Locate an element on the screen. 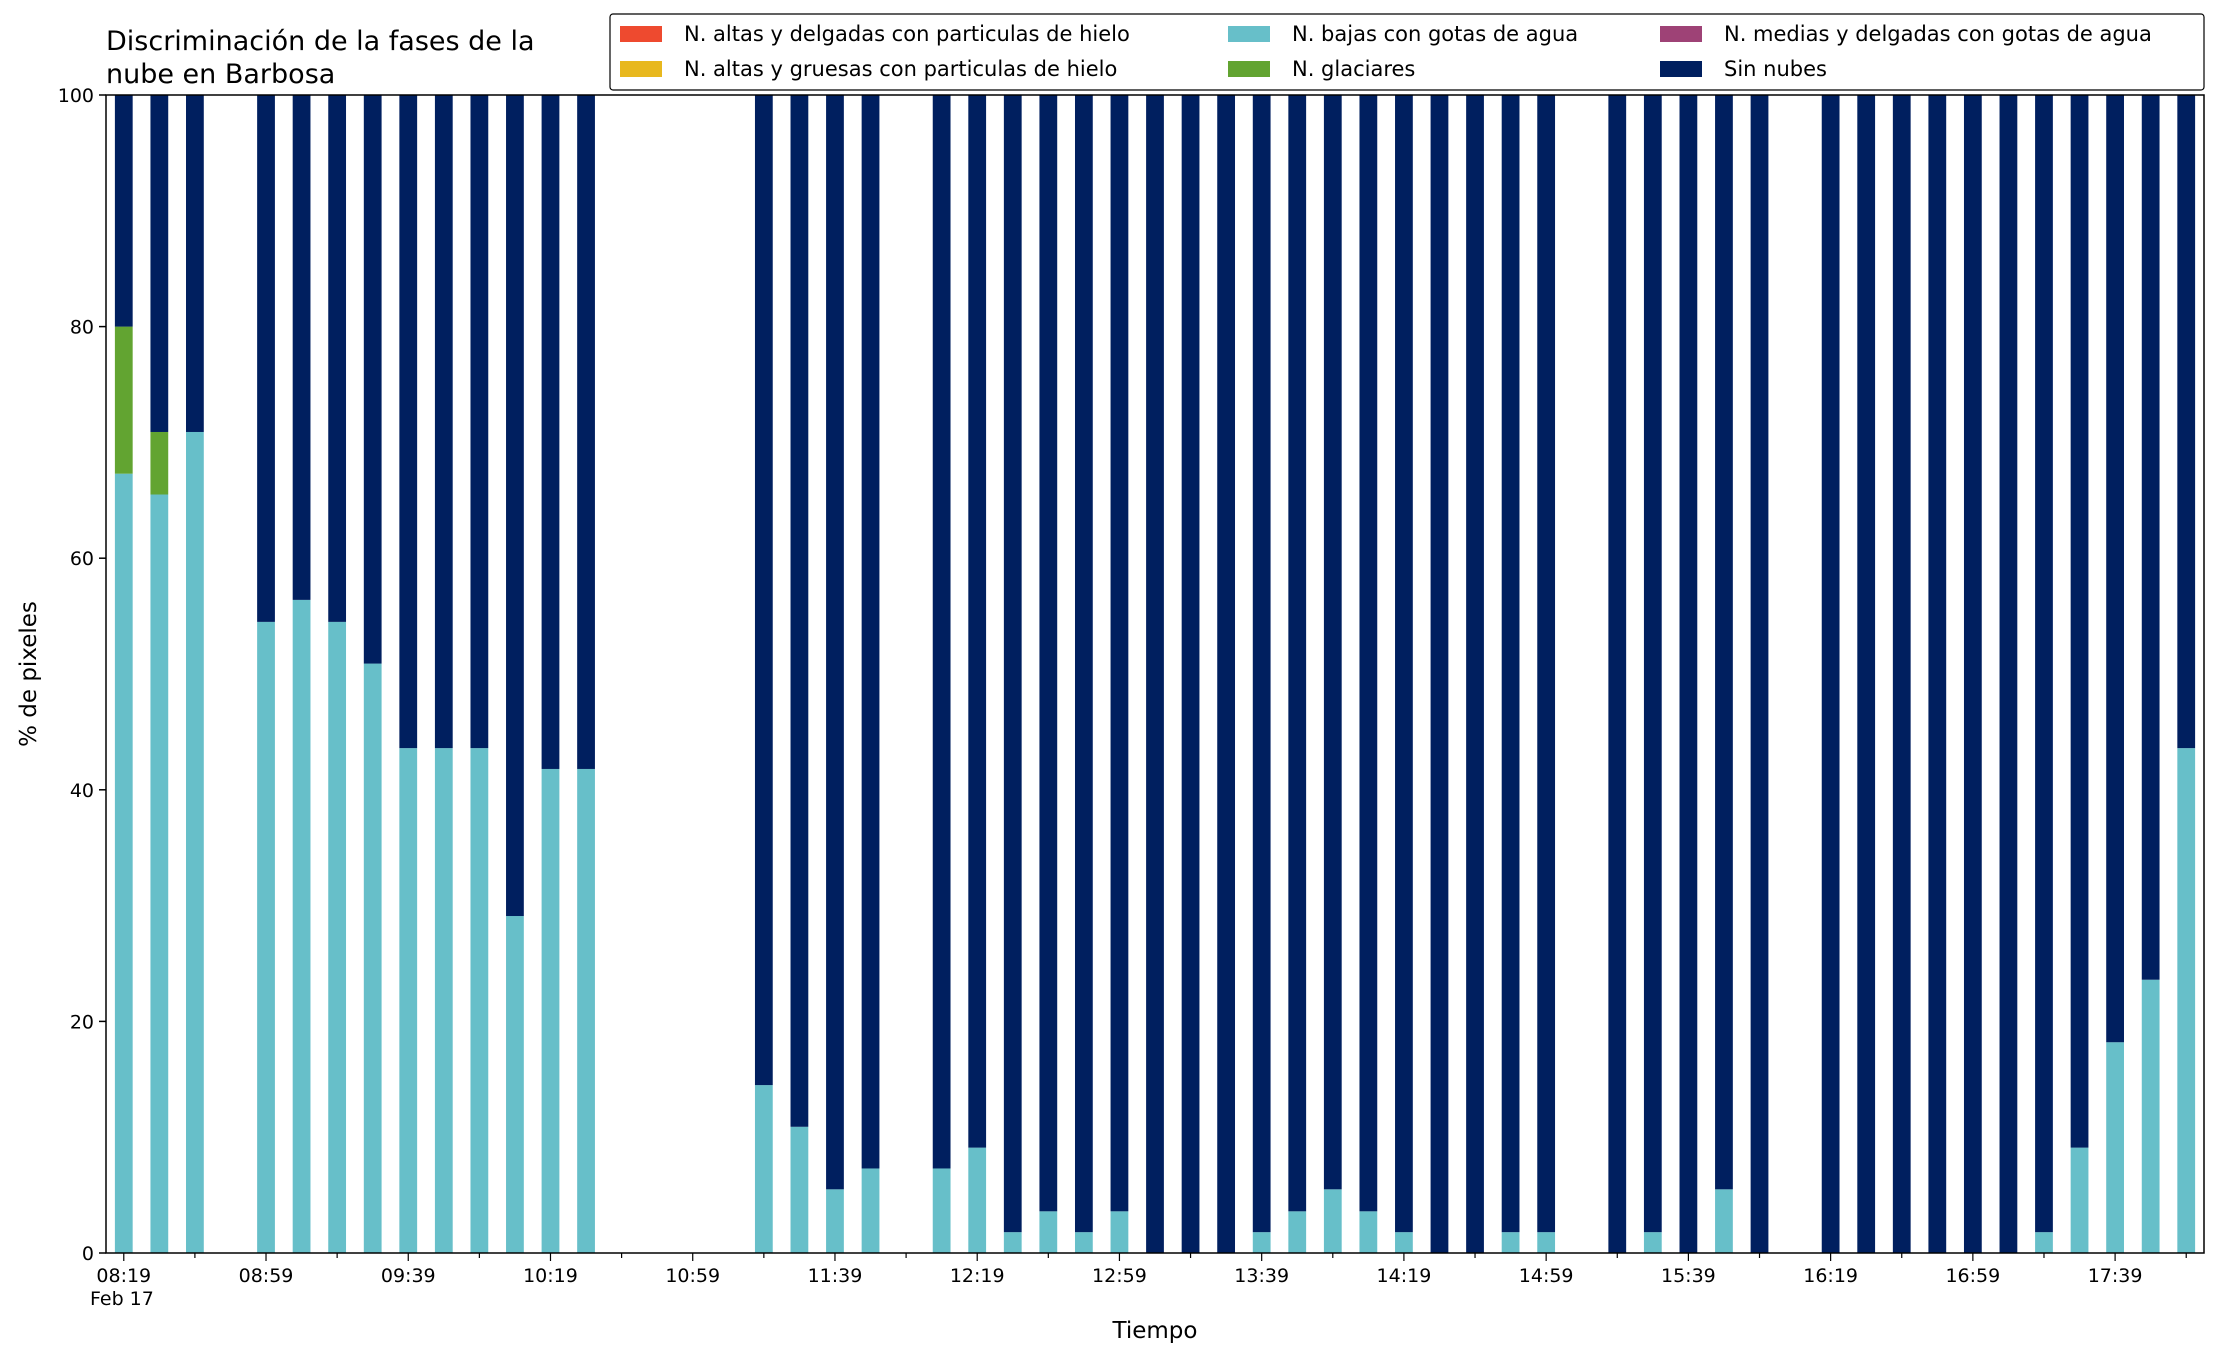  legend-swatch-ice_thin is located at coordinates (641, 34).